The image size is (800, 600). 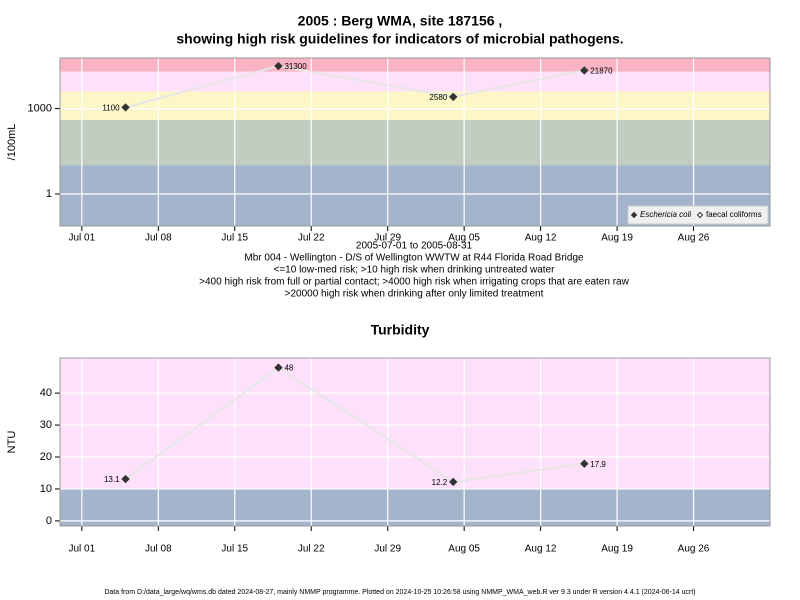 What do you see at coordinates (288, 368) in the screenshot?
I see `data-label: 48` at bounding box center [288, 368].